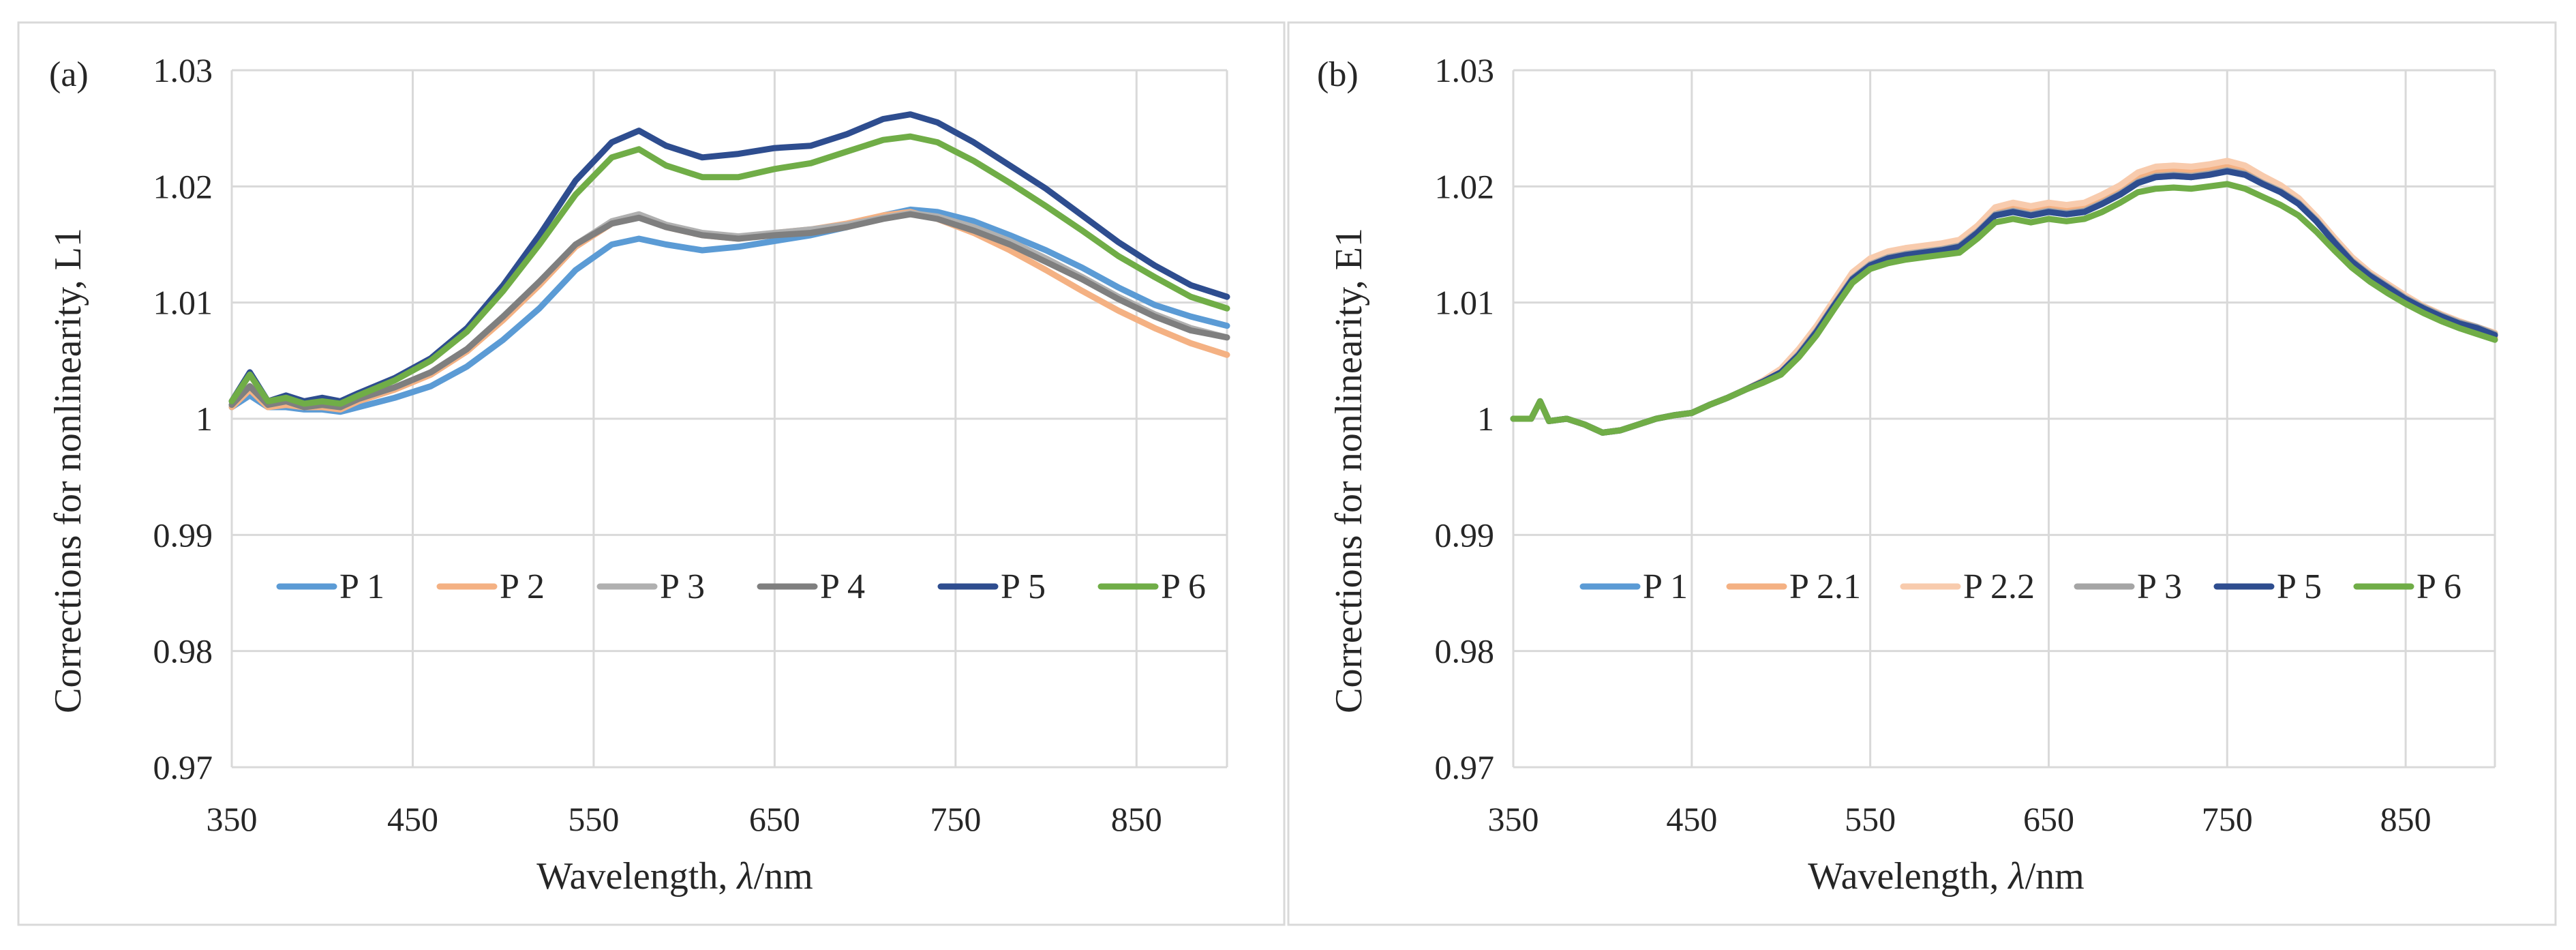 The width and height of the screenshot is (2576, 950). I want to click on legend-item-p2.2: P 2.2, so click(1968, 586).